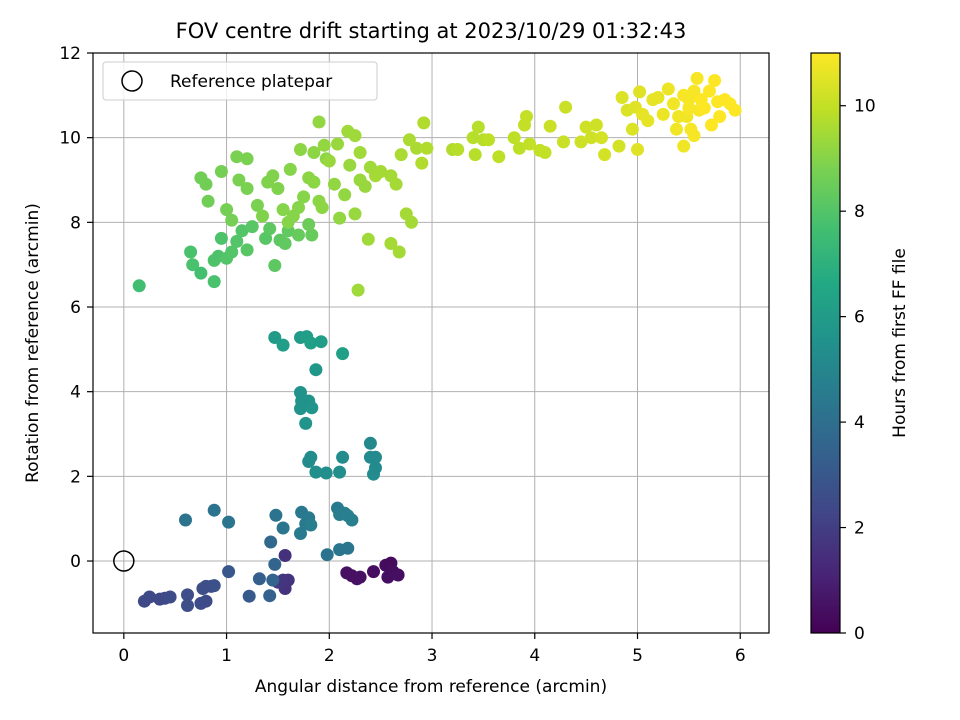  I want to click on y-tick-label: 2, so click(75, 477).